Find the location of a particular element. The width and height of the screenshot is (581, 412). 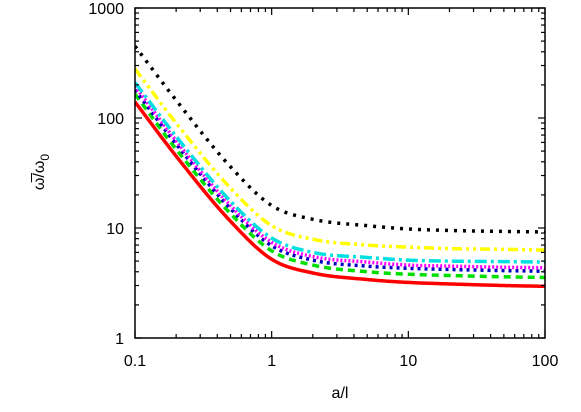

x-tick-label: 1 is located at coordinates (271, 361).